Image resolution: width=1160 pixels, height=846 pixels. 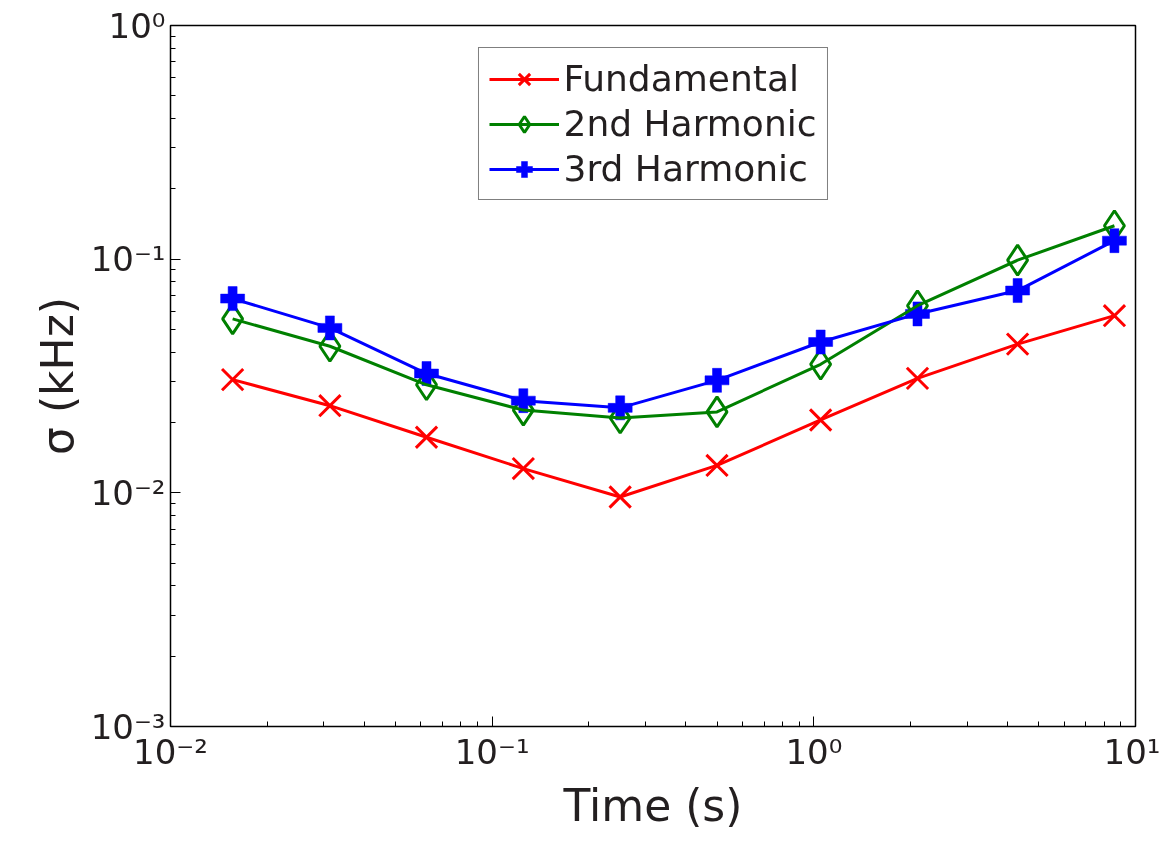 What do you see at coordinates (128, 492) in the screenshot?
I see `y-tick-label: 10⁻²` at bounding box center [128, 492].